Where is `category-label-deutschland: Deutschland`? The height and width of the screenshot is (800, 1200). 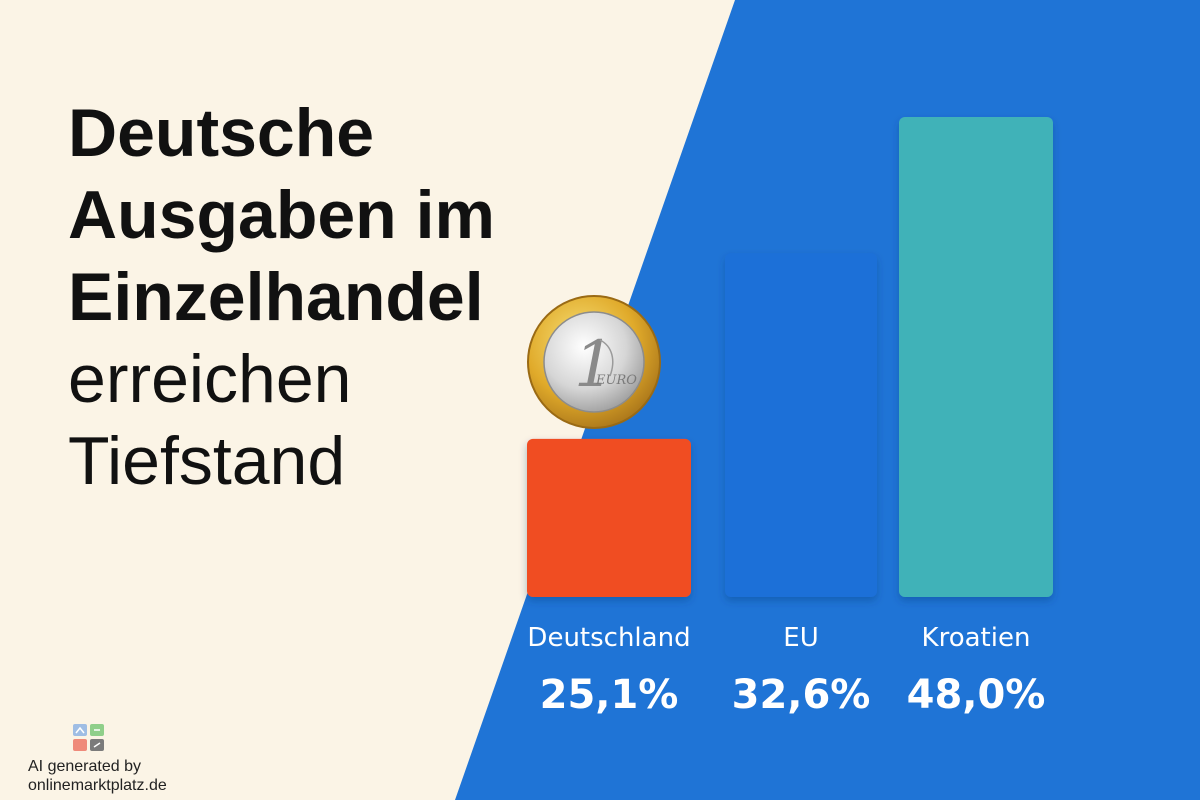 category-label-deutschland: Deutschland is located at coordinates (608, 638).